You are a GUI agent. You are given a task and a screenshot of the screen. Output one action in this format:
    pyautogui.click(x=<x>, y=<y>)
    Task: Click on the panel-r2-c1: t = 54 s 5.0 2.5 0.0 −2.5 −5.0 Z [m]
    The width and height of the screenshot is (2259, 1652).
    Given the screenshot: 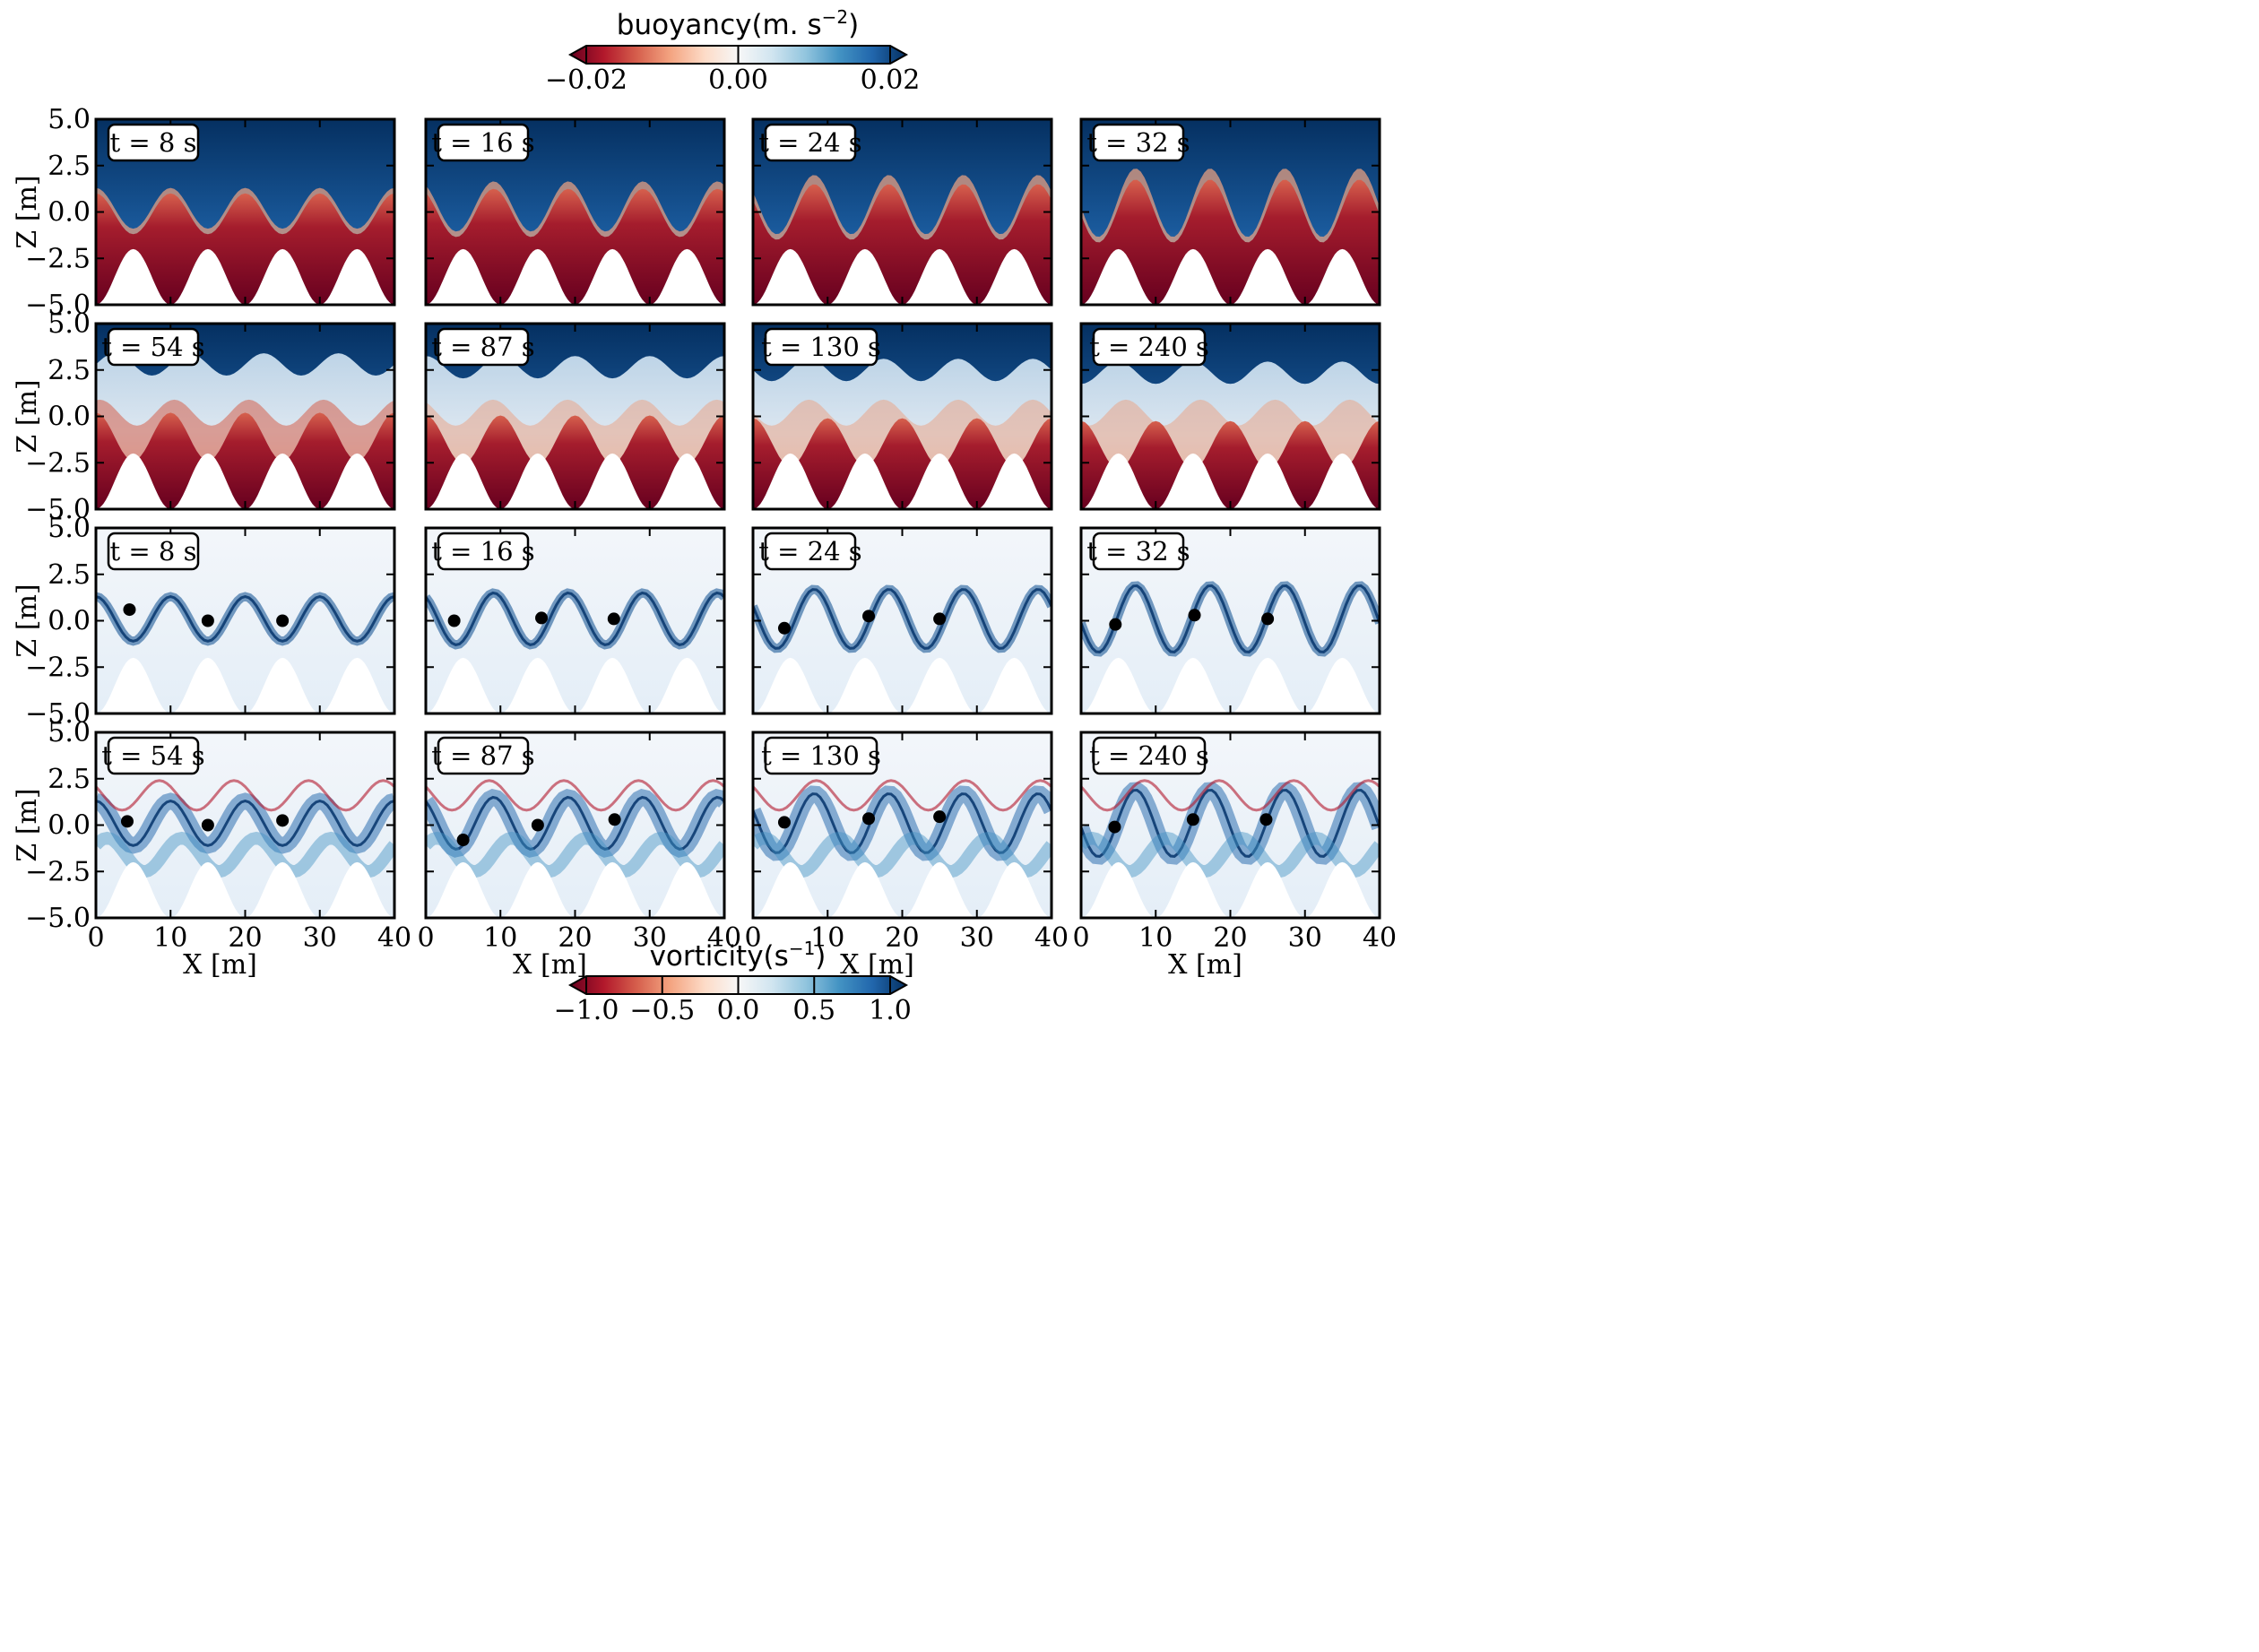 What is the action you would take?
    pyautogui.click(x=204, y=416)
    